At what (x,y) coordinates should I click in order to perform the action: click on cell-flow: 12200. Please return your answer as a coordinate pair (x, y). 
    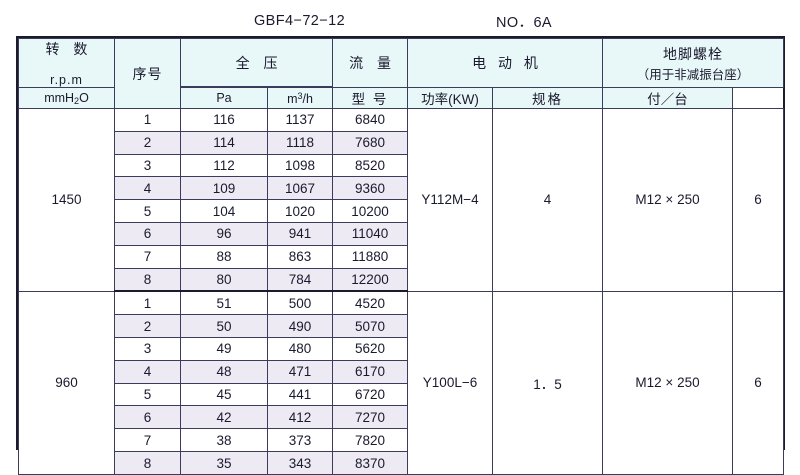
    Looking at the image, I should click on (370, 280).